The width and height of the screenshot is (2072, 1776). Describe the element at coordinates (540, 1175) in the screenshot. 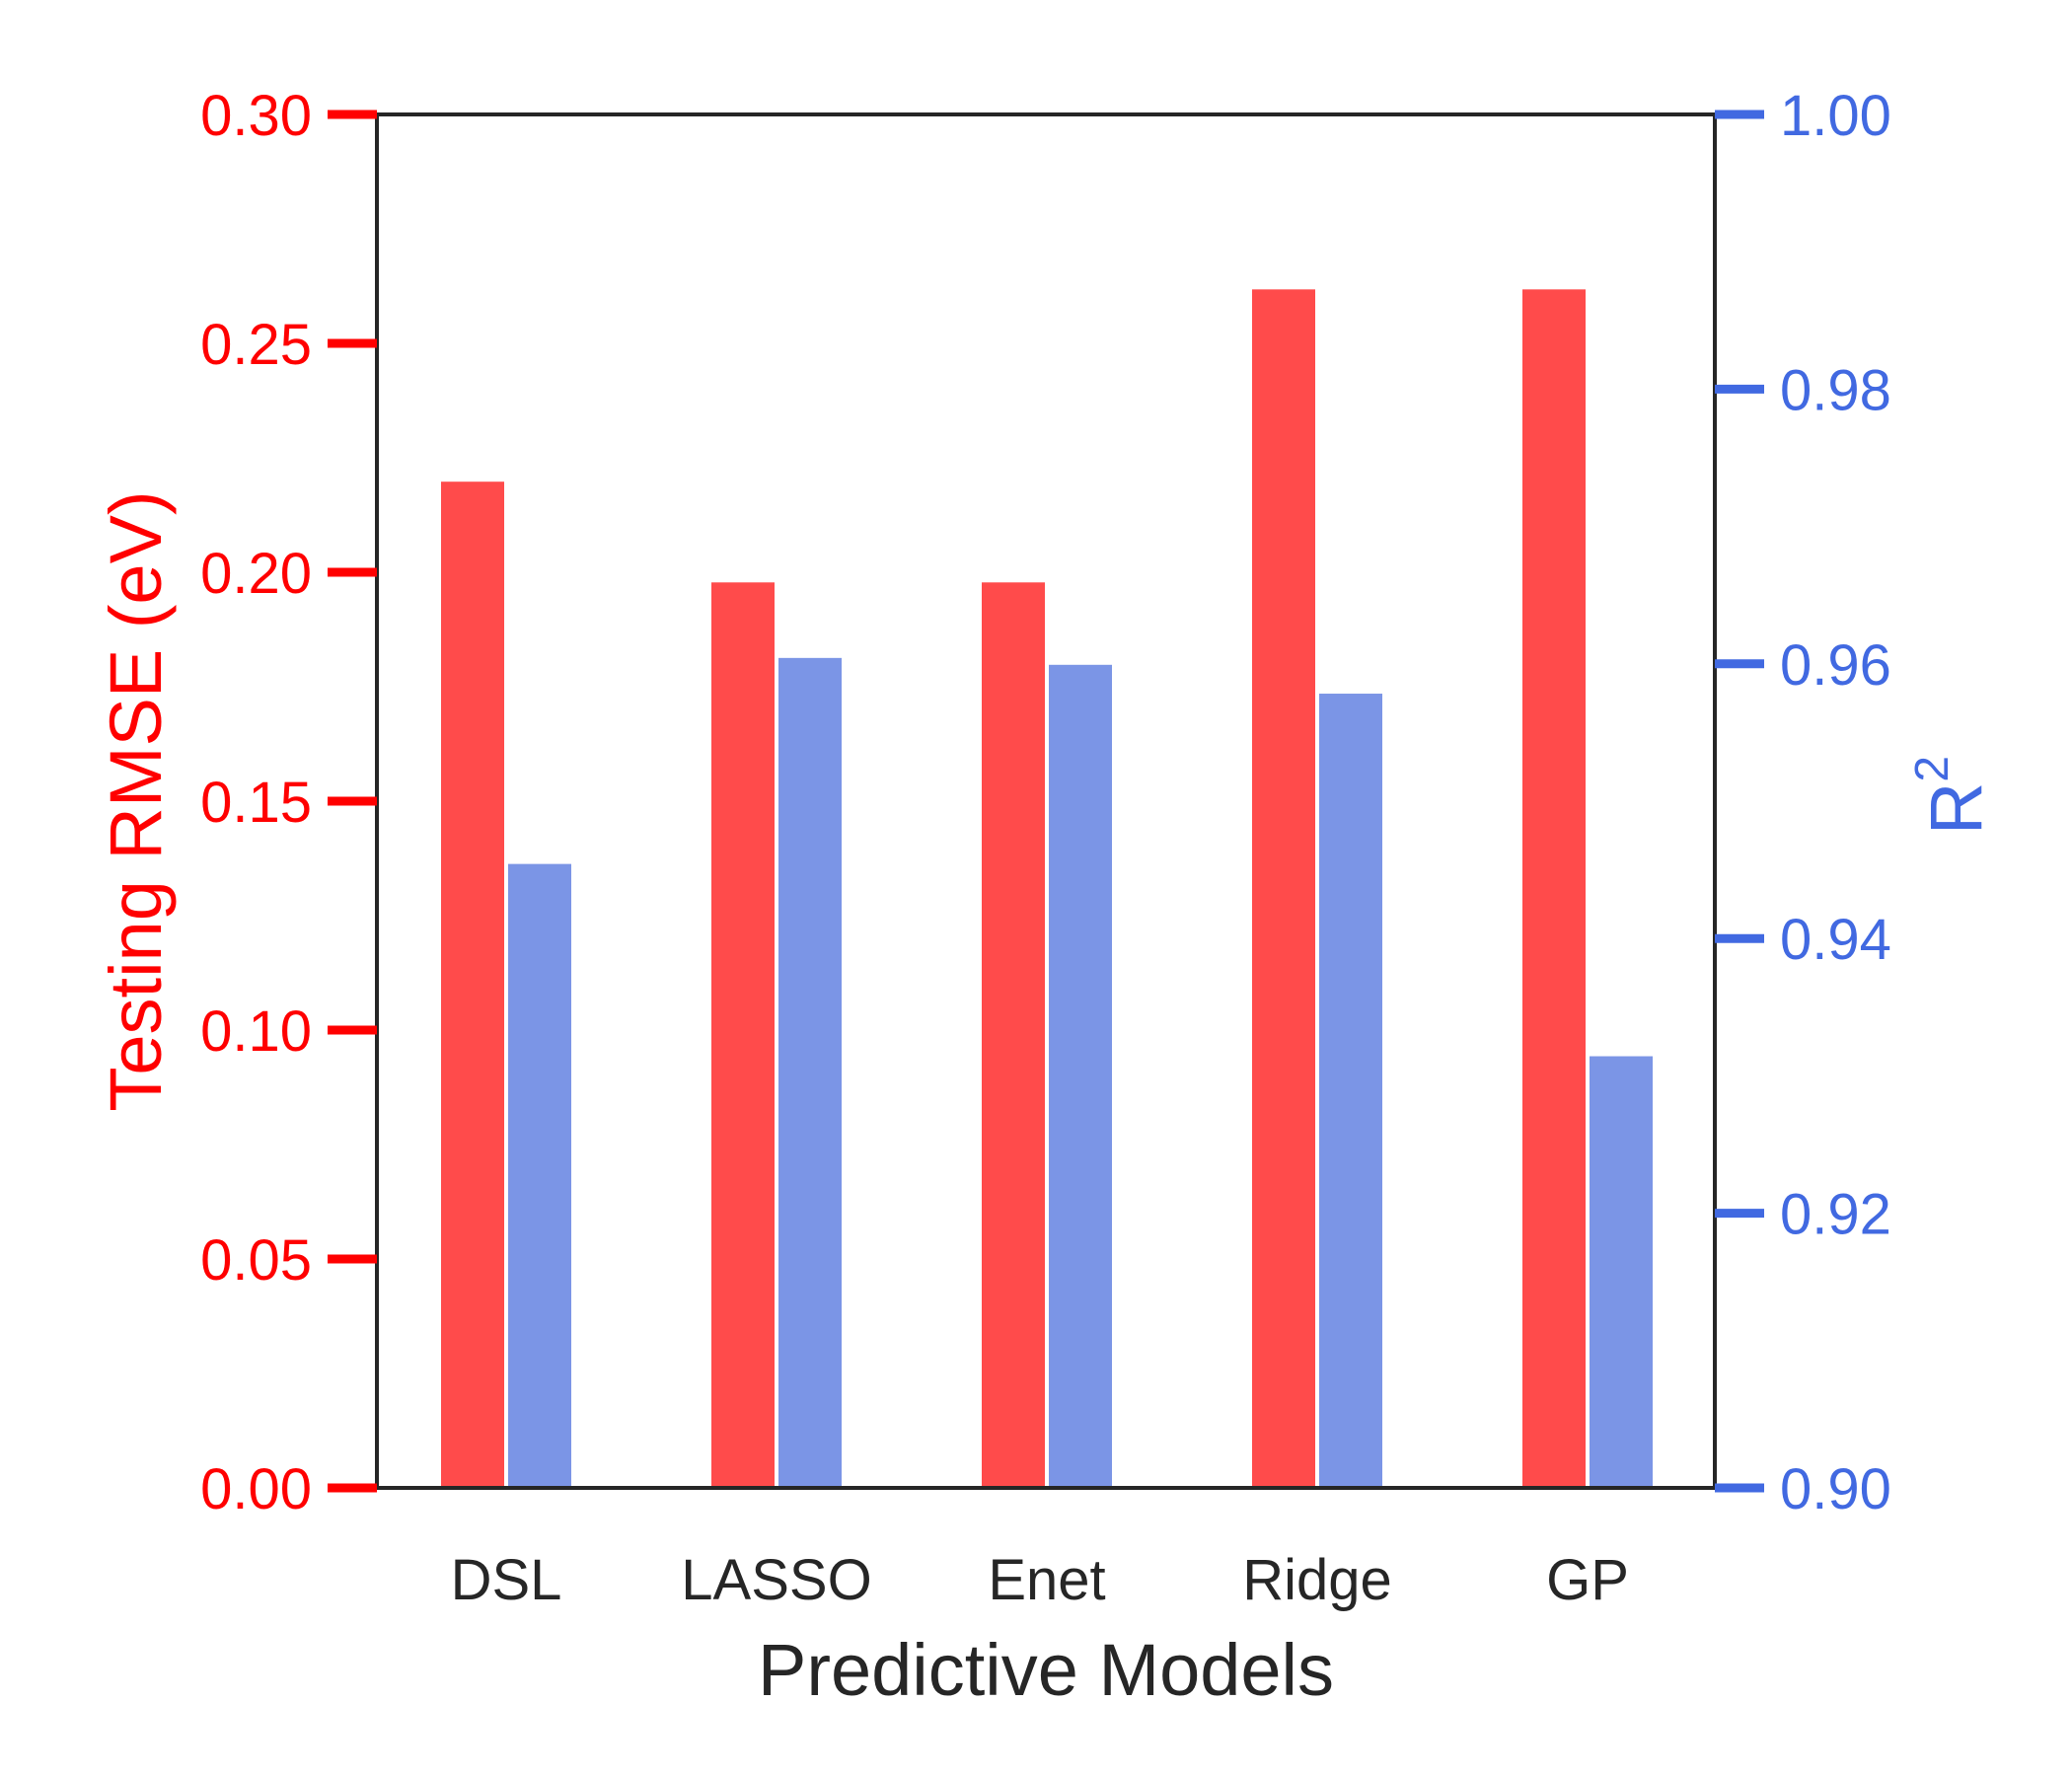

I see `bar-dsl-r2` at that location.